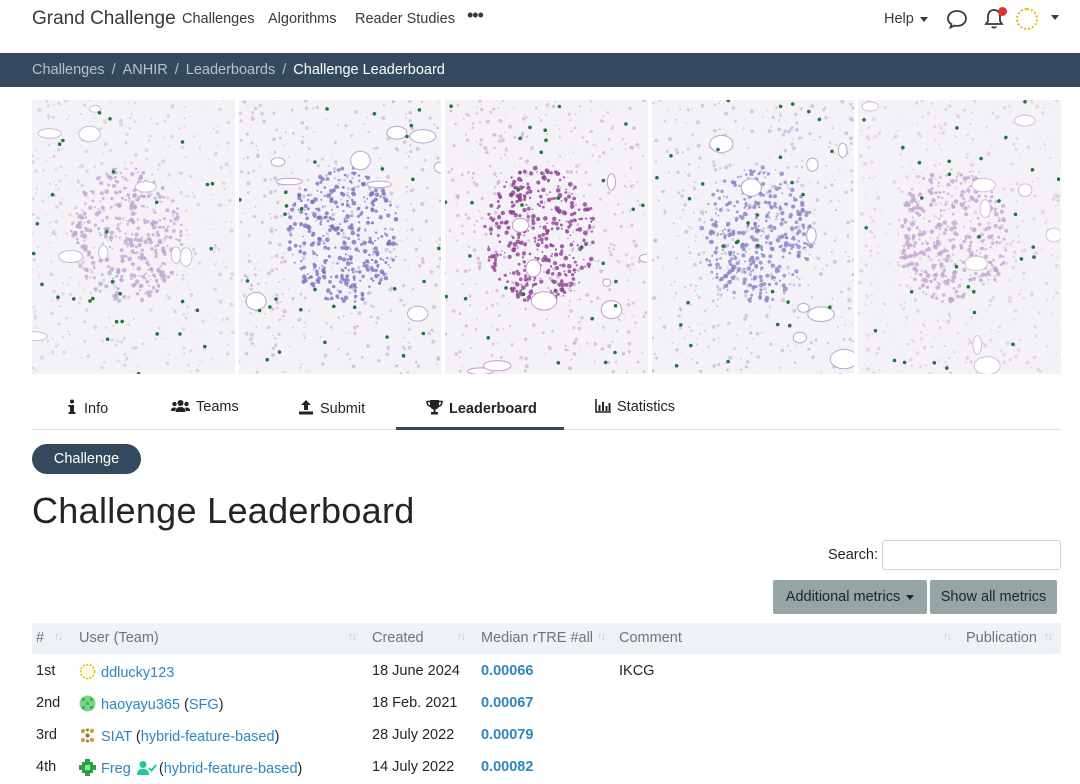 Image resolution: width=1080 pixels, height=784 pixels. What do you see at coordinates (899, 19) in the screenshot?
I see `help-label: Help` at bounding box center [899, 19].